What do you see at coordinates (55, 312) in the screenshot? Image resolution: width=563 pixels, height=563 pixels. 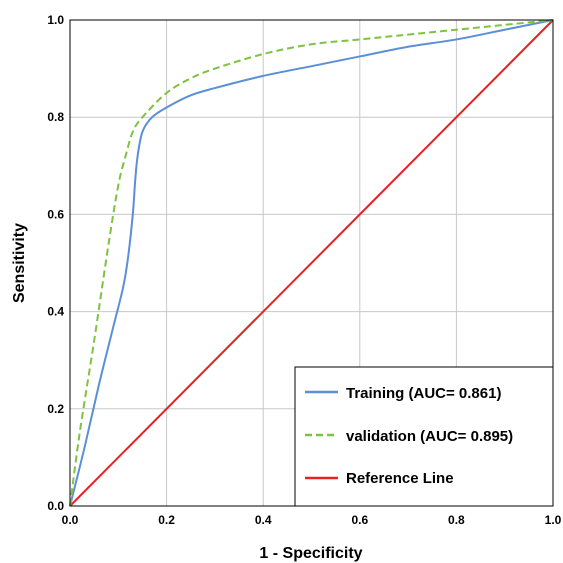 I see `y-tick-label: 0.4` at bounding box center [55, 312].